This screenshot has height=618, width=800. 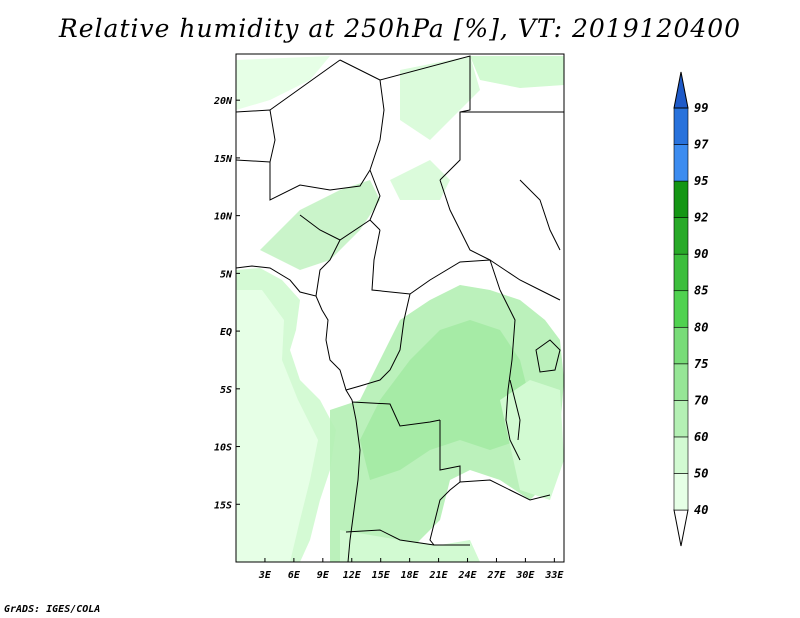 I want to click on border-angola-east, so click(x=445, y=483).